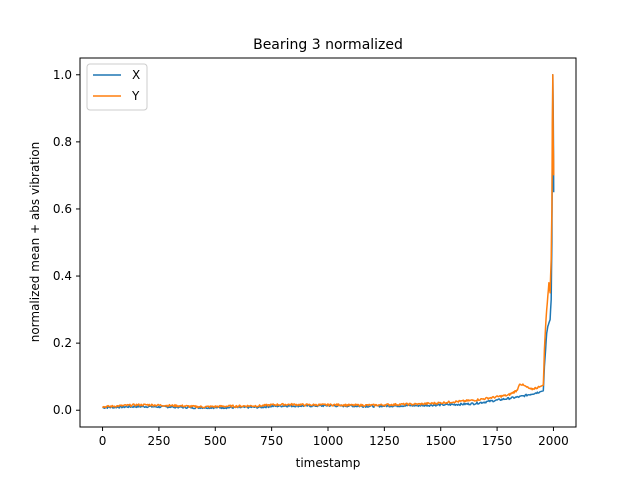 Image resolution: width=640 pixels, height=484 pixels. I want to click on x-tick-label: 1250, so click(384, 441).